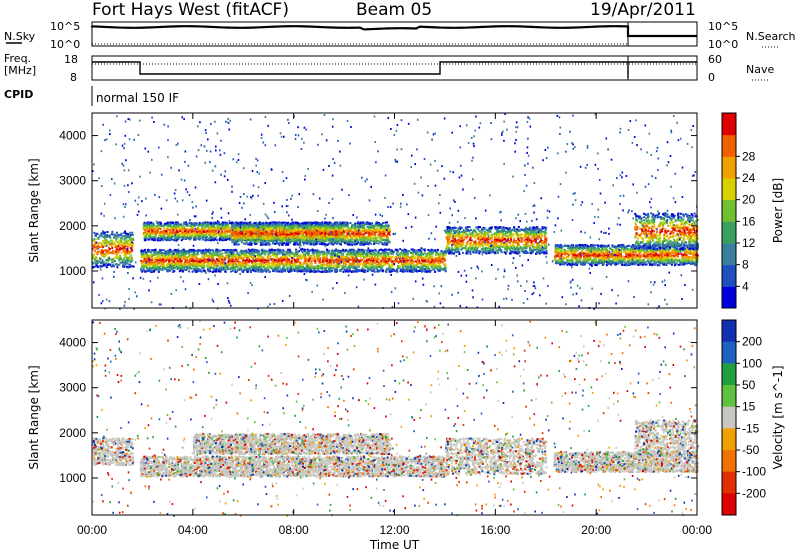 This screenshot has height=554, width=800. I want to click on colorbar-tick-label: 8, so click(745, 265).